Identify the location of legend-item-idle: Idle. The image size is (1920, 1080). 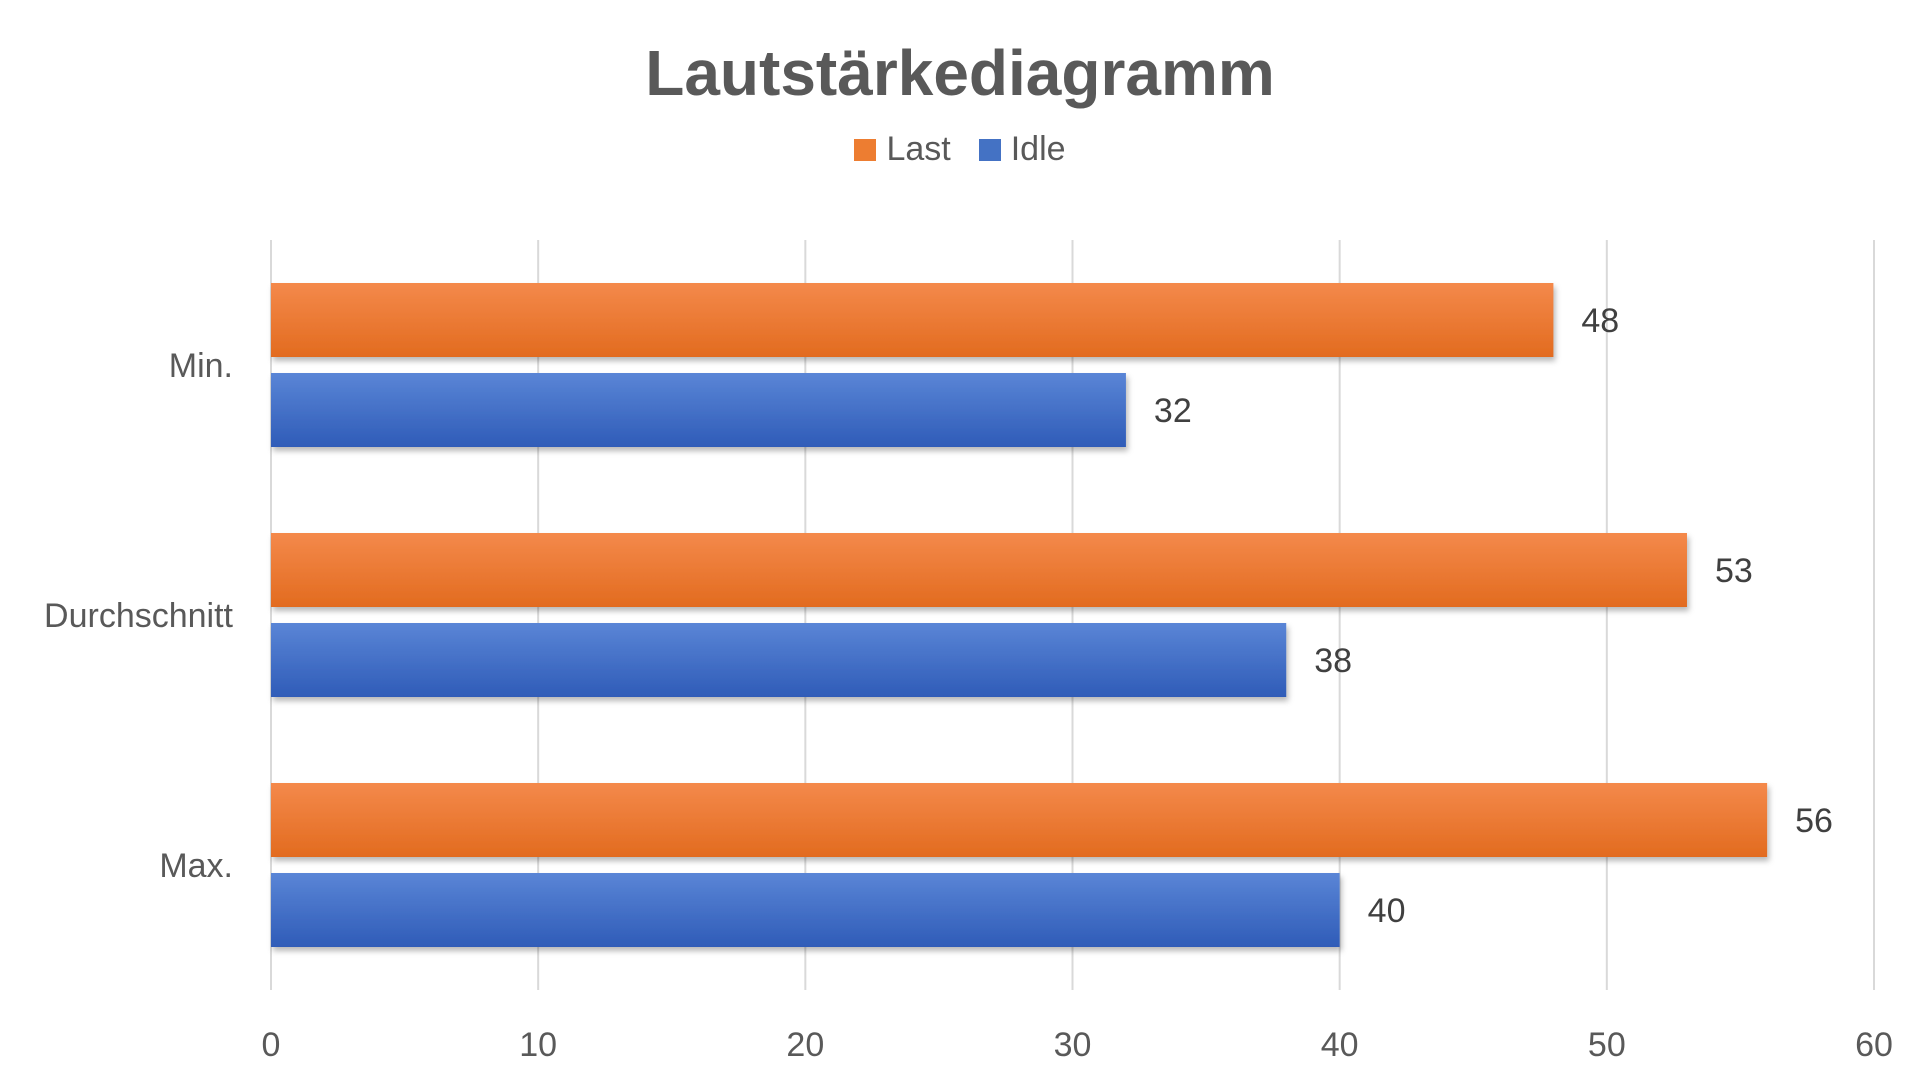
(1022, 149).